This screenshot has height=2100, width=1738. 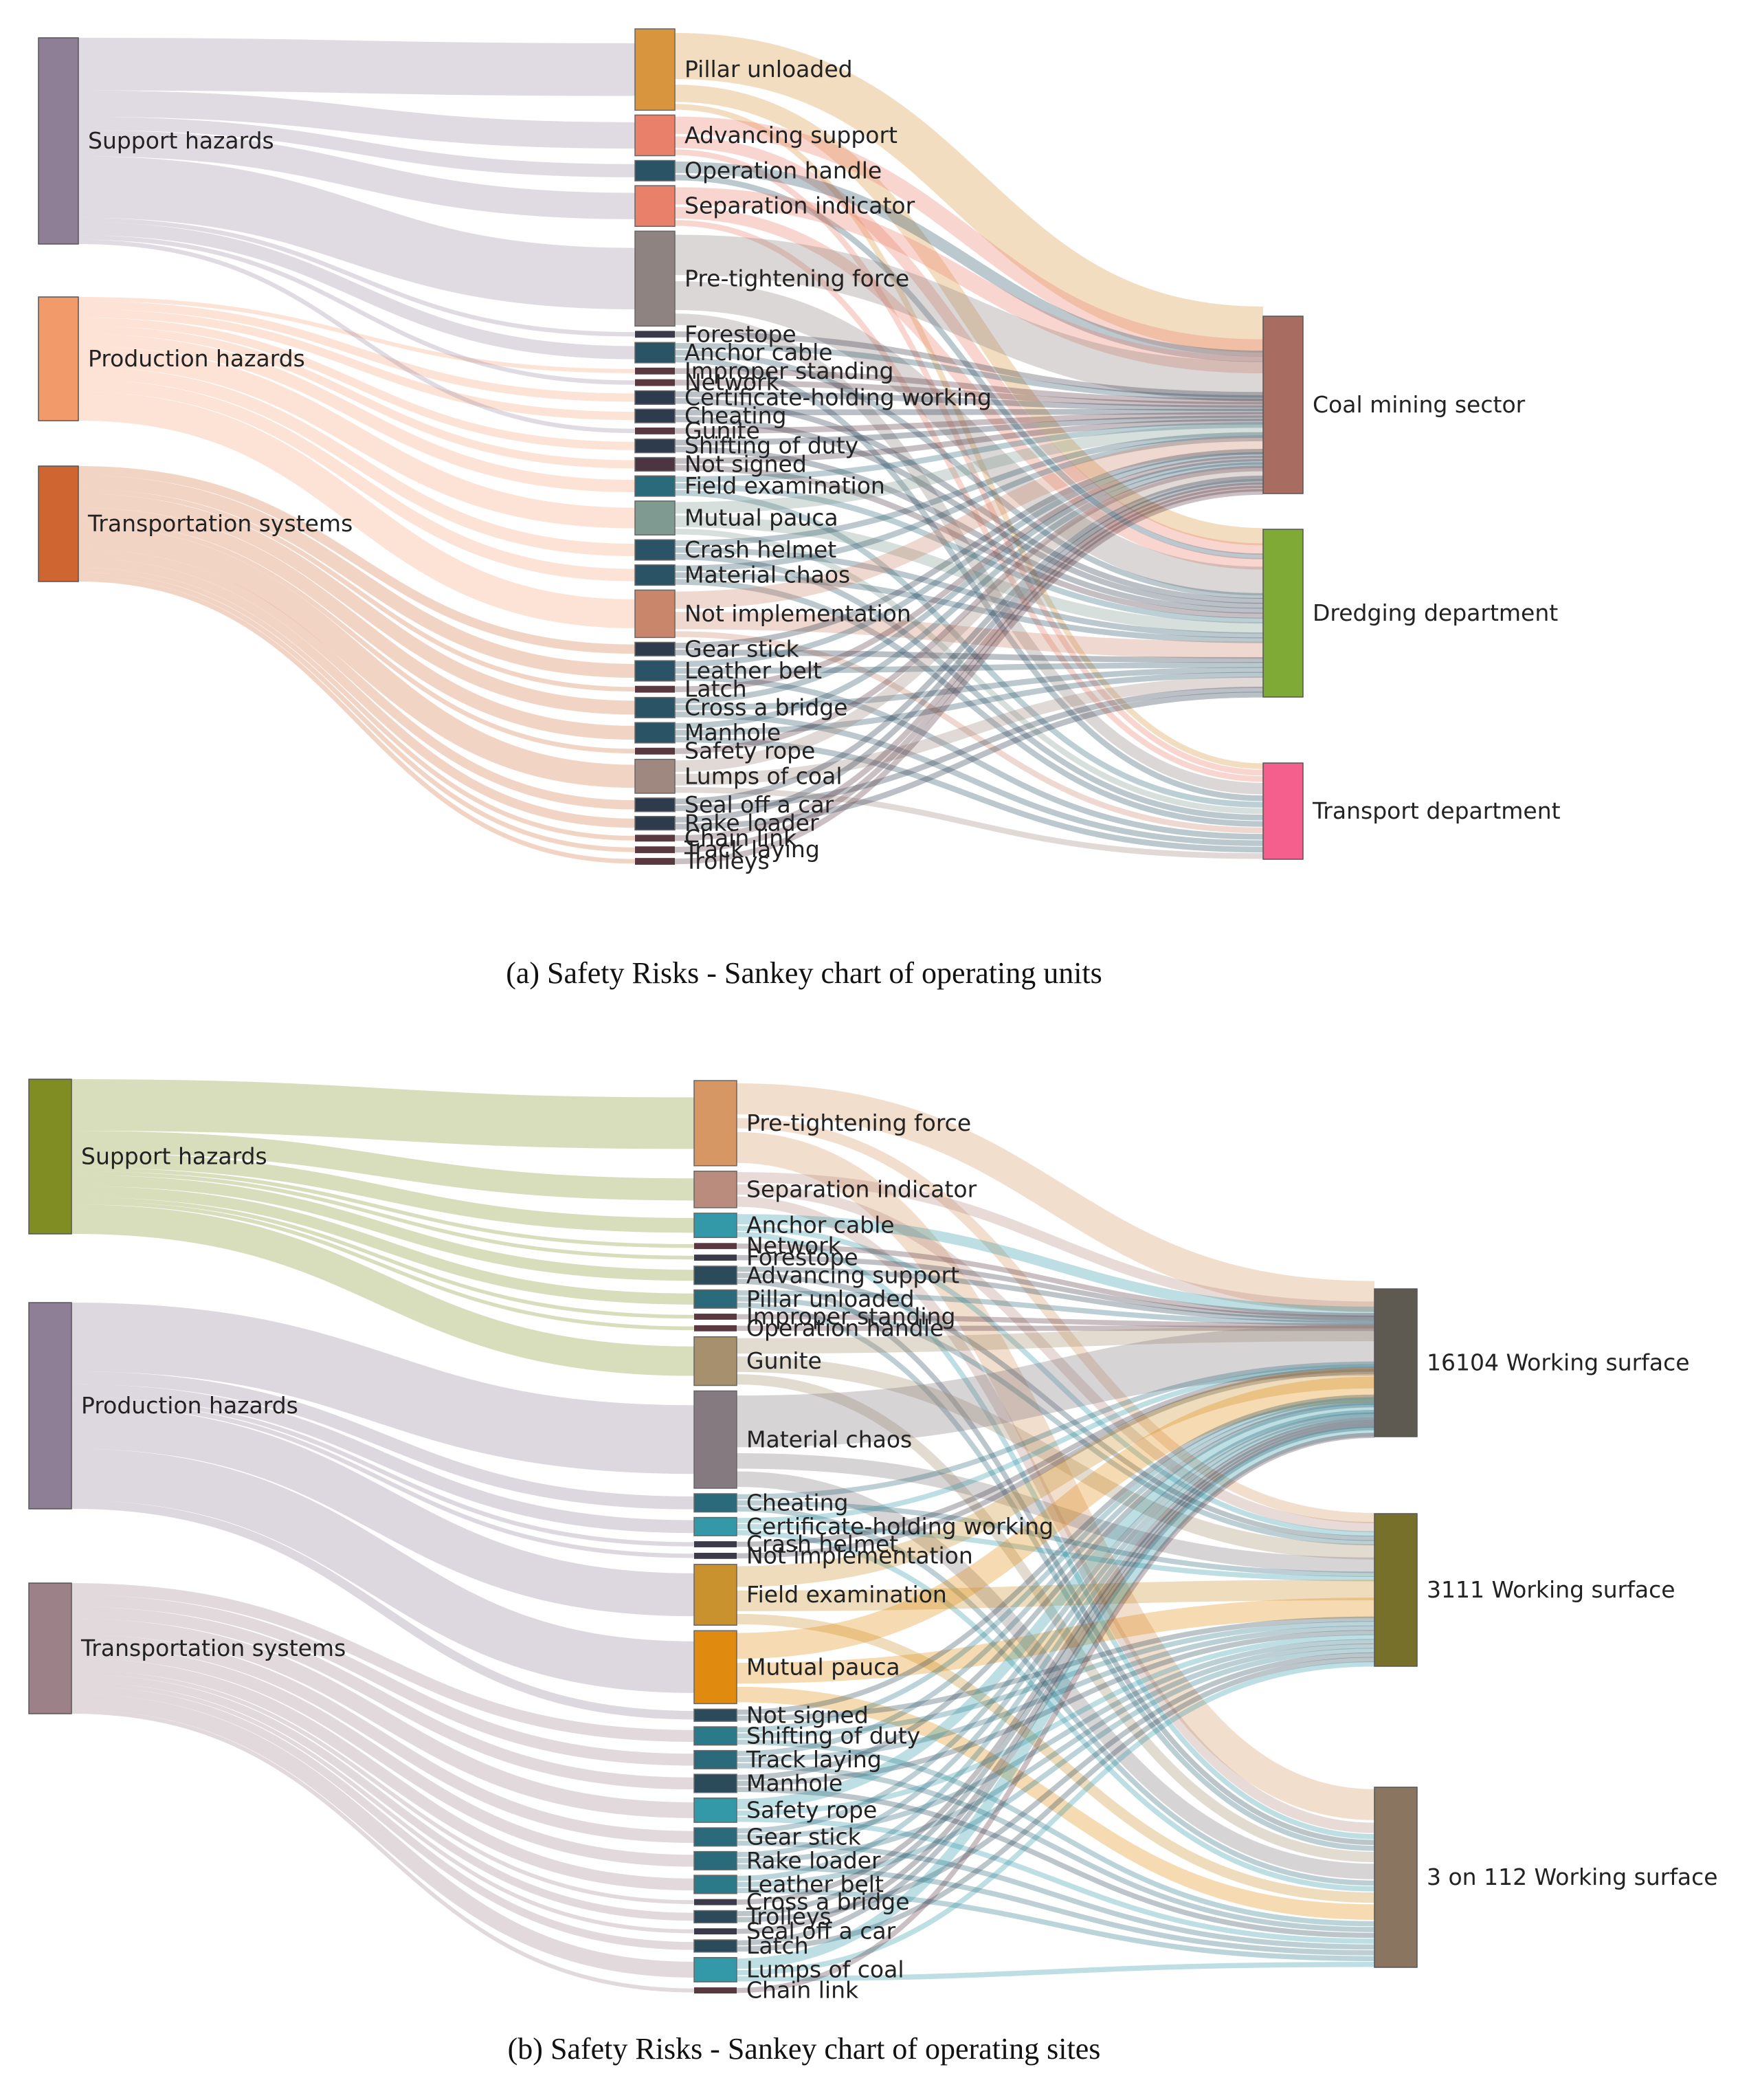 I want to click on link-pillar-unloaded-to-transport-department, so click(x=969, y=436).